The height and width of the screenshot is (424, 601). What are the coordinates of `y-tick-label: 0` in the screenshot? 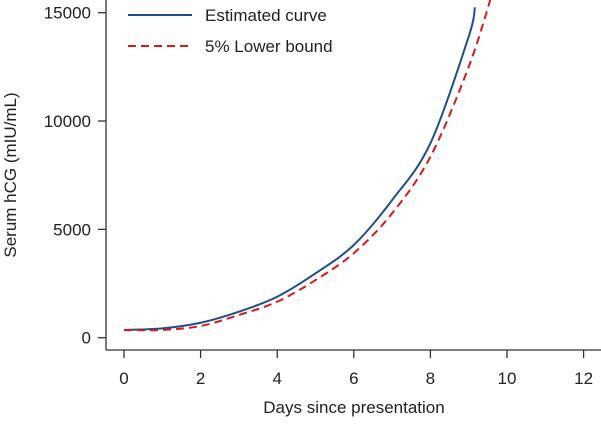 It's located at (86, 338).